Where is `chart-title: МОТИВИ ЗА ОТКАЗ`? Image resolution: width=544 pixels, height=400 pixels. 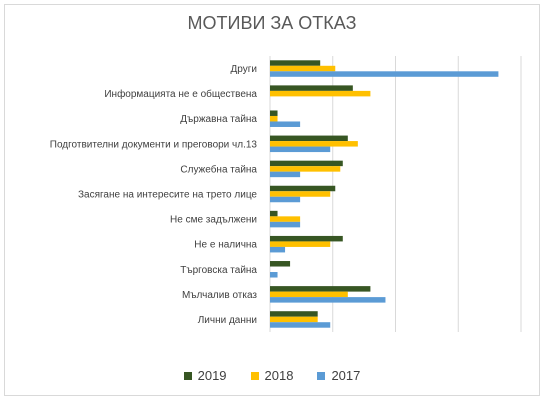 chart-title: МОТИВИ ЗА ОТКАЗ is located at coordinates (272, 23).